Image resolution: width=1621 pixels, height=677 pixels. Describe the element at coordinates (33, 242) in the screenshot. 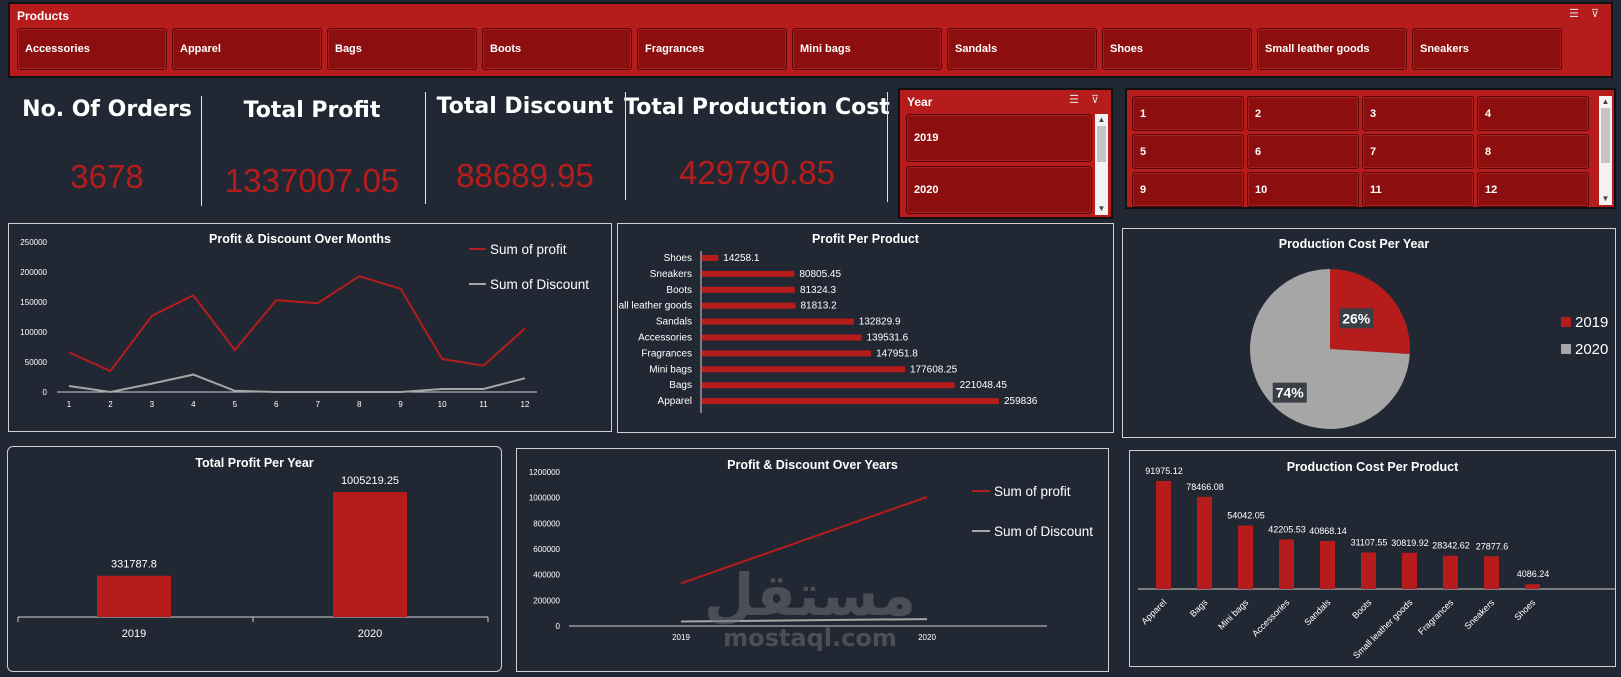

I see `y-tick-label: 250000` at that location.